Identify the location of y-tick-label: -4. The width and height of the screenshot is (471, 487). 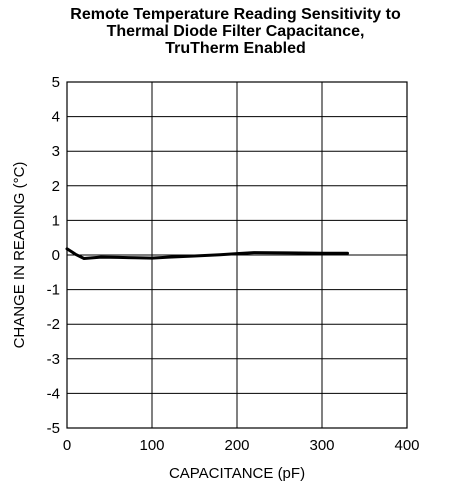
(53, 393).